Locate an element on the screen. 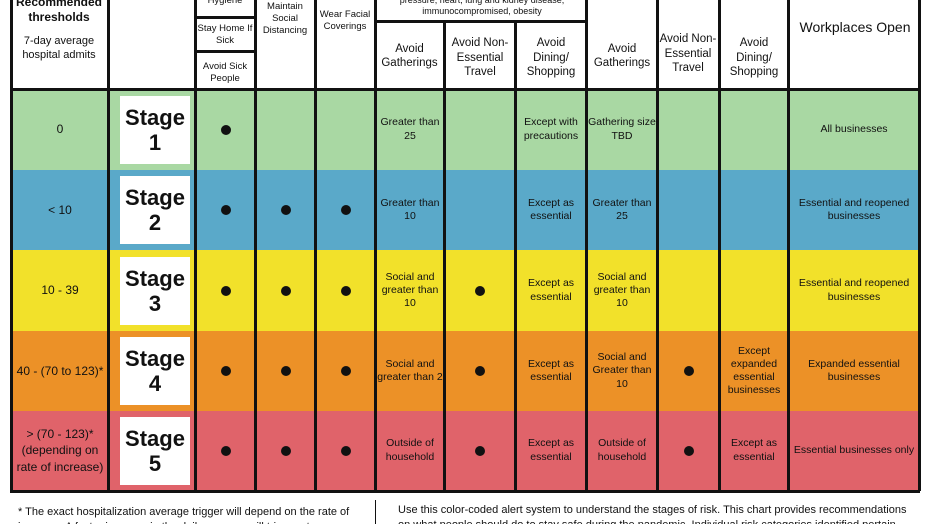 This screenshot has height=524, width=932. stage-5-badge: Stage 5 is located at coordinates (155, 451).